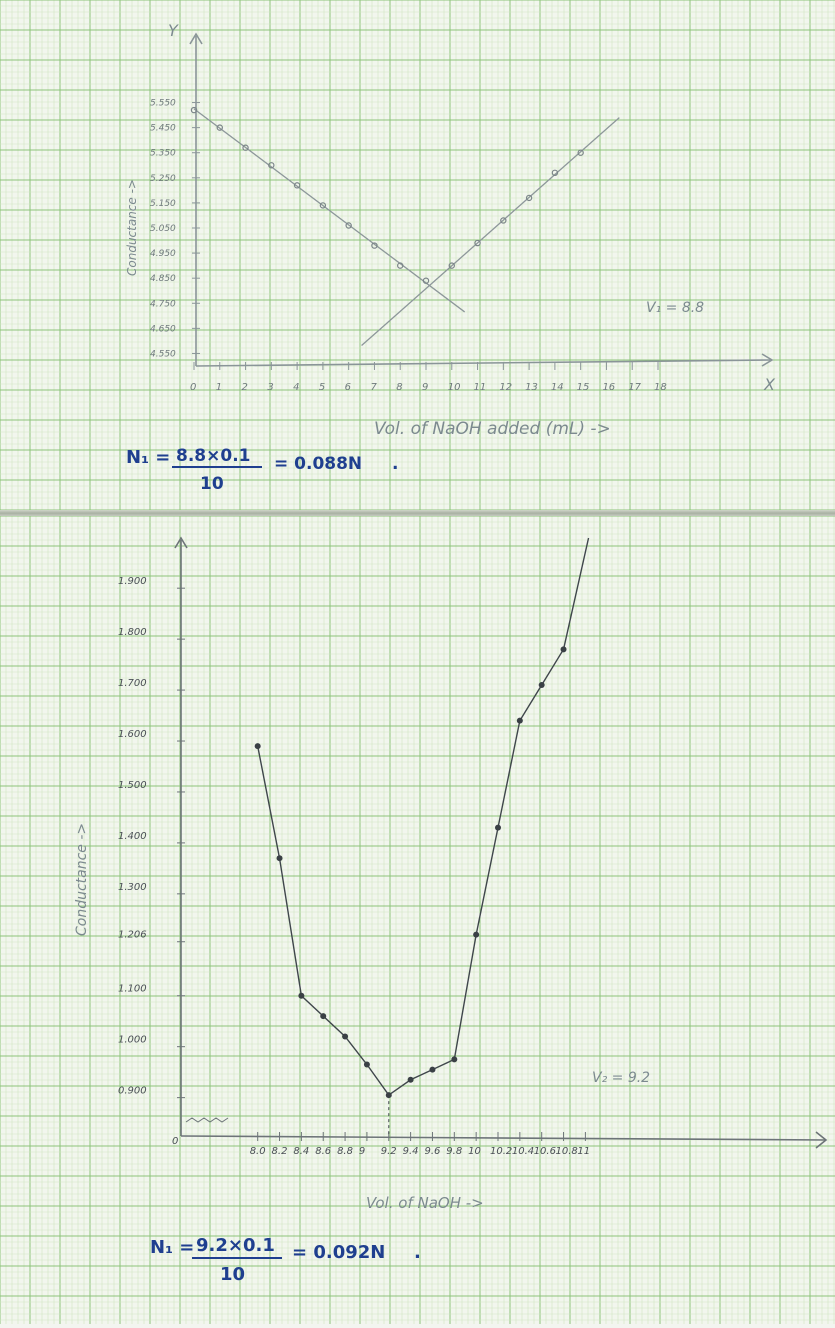 The image size is (835, 1328). What do you see at coordinates (634, 387) in the screenshot?
I see `x-tick-label: 17` at bounding box center [634, 387].